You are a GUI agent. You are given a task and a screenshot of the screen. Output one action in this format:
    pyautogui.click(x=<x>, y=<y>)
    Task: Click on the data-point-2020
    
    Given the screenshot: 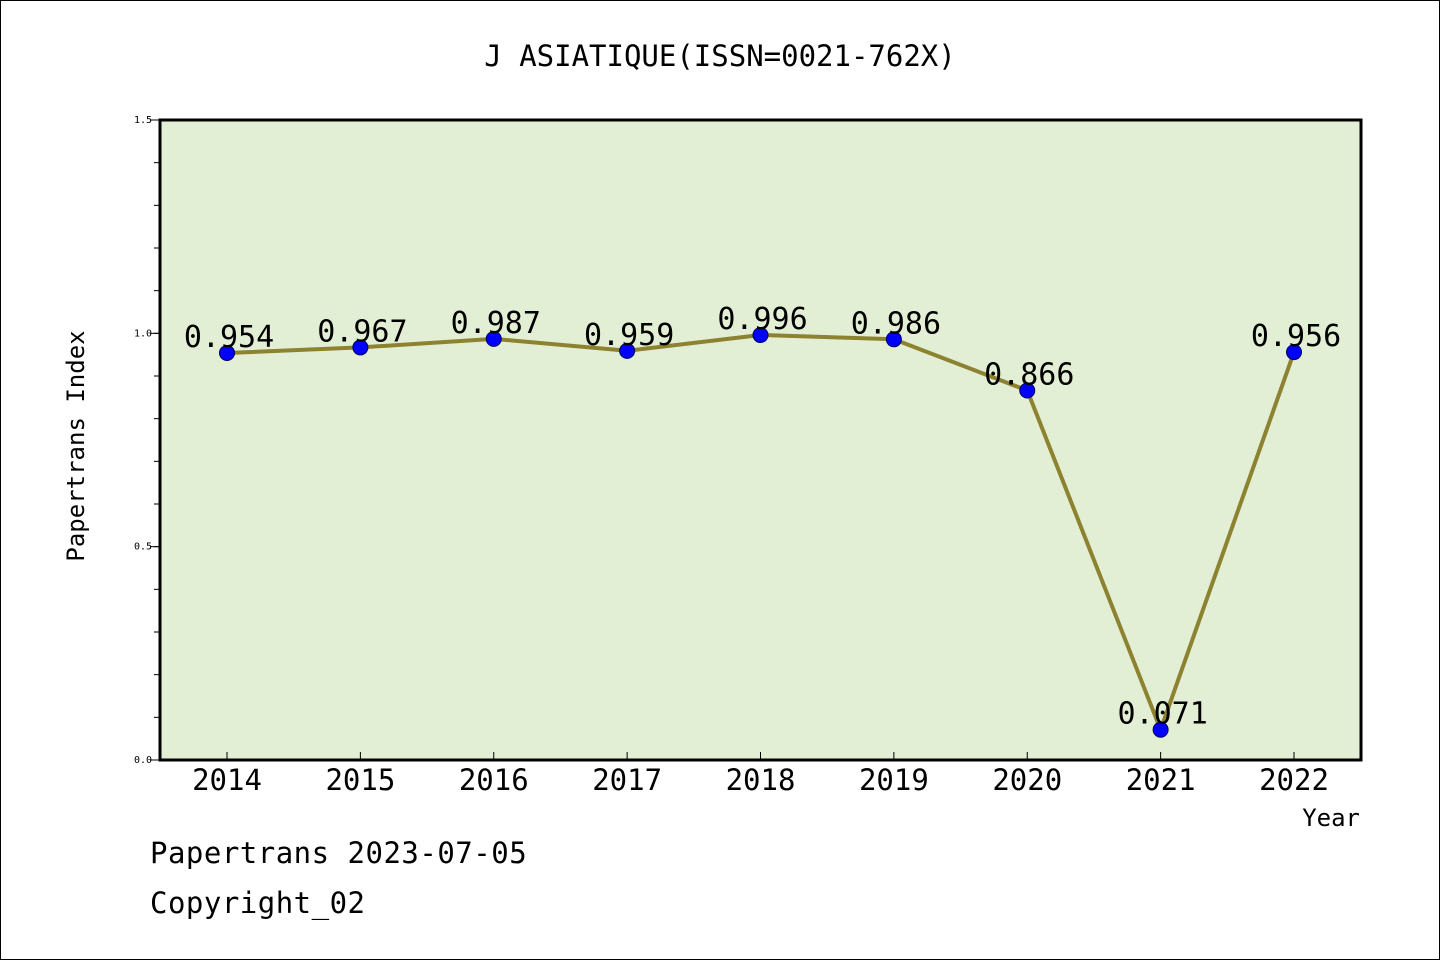 What is the action you would take?
    pyautogui.click(x=1027, y=390)
    